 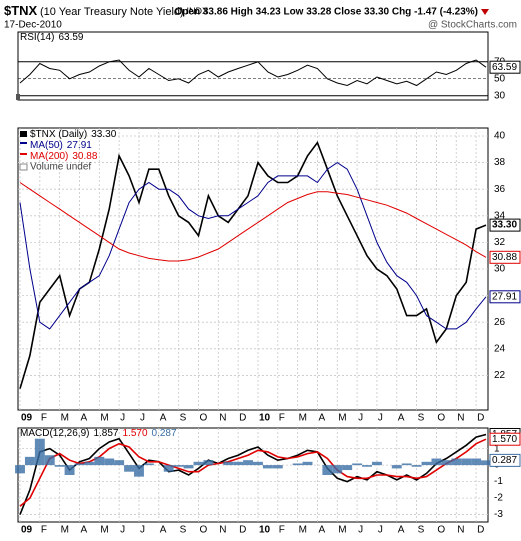 I want to click on y-tick-label: 30, so click(x=500, y=95).